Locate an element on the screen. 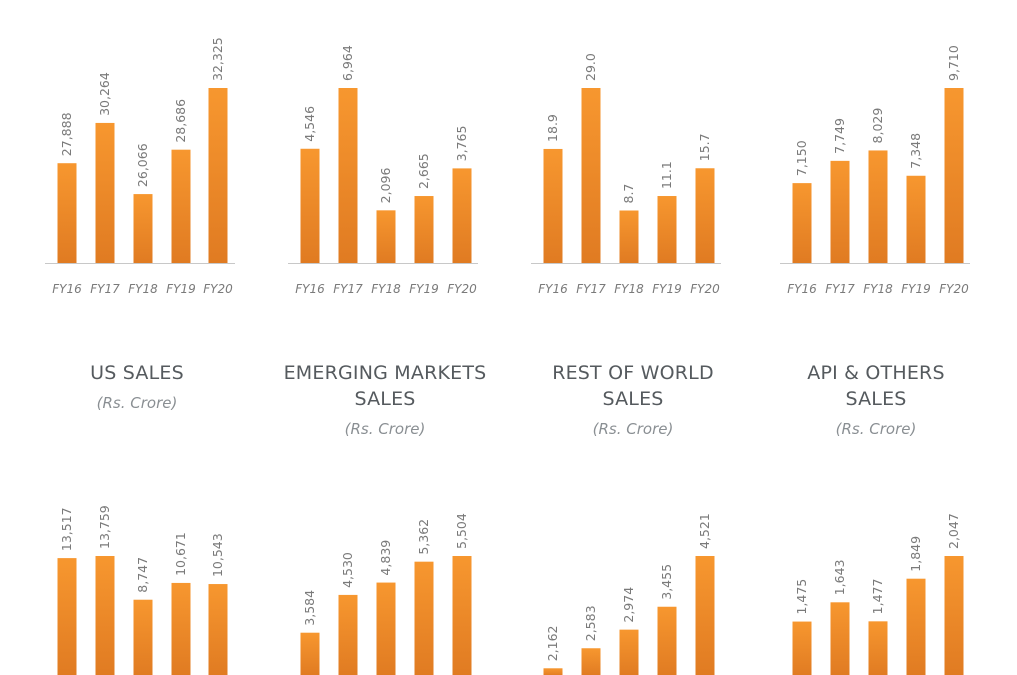 The width and height of the screenshot is (1017, 675). data-label: 2,665 is located at coordinates (423, 171).